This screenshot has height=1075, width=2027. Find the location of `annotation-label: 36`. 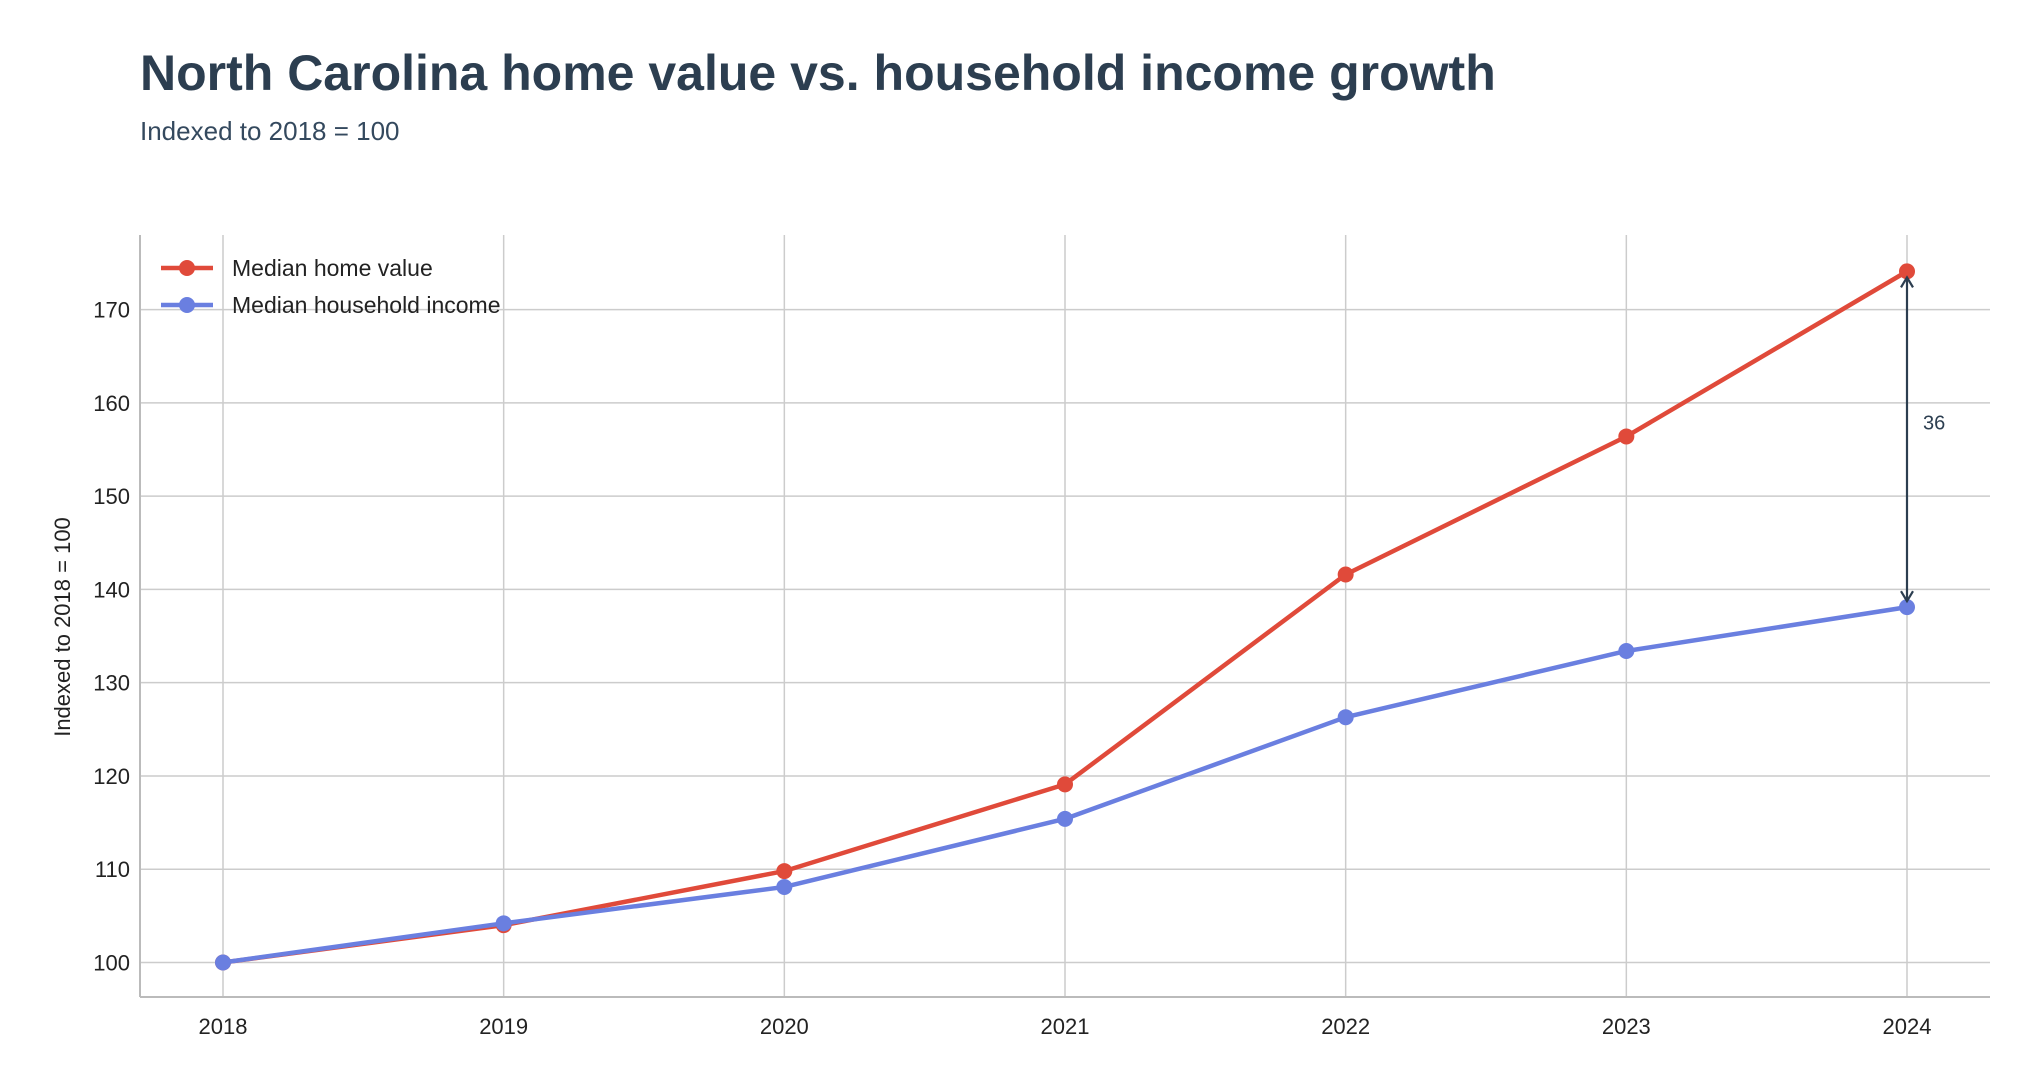

annotation-label: 36 is located at coordinates (1934, 423).